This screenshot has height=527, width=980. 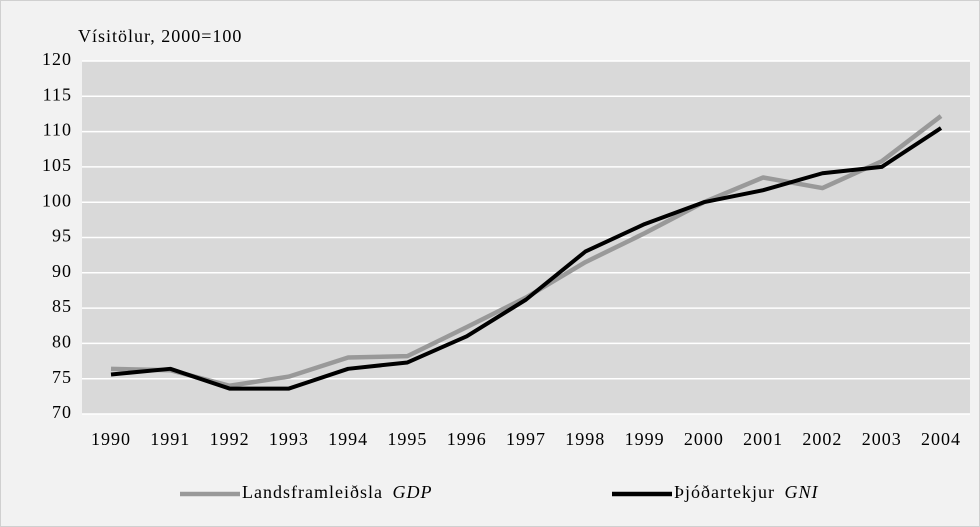 I want to click on x-tick-label: 2001, so click(x=763, y=439).